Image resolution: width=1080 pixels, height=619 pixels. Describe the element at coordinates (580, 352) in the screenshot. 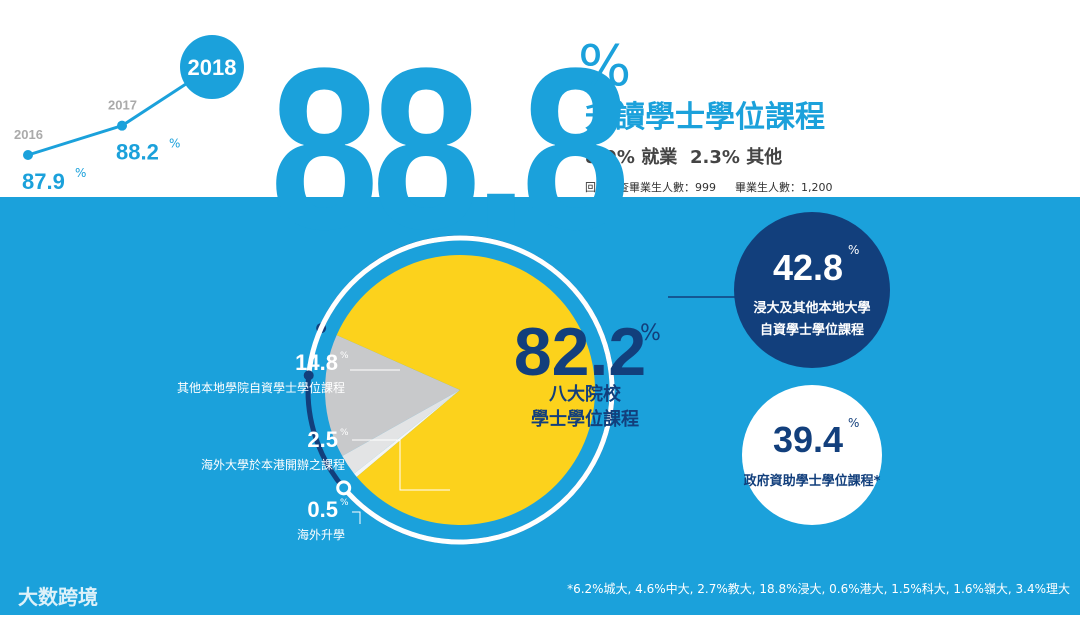

I see `main-value: 82.2` at that location.